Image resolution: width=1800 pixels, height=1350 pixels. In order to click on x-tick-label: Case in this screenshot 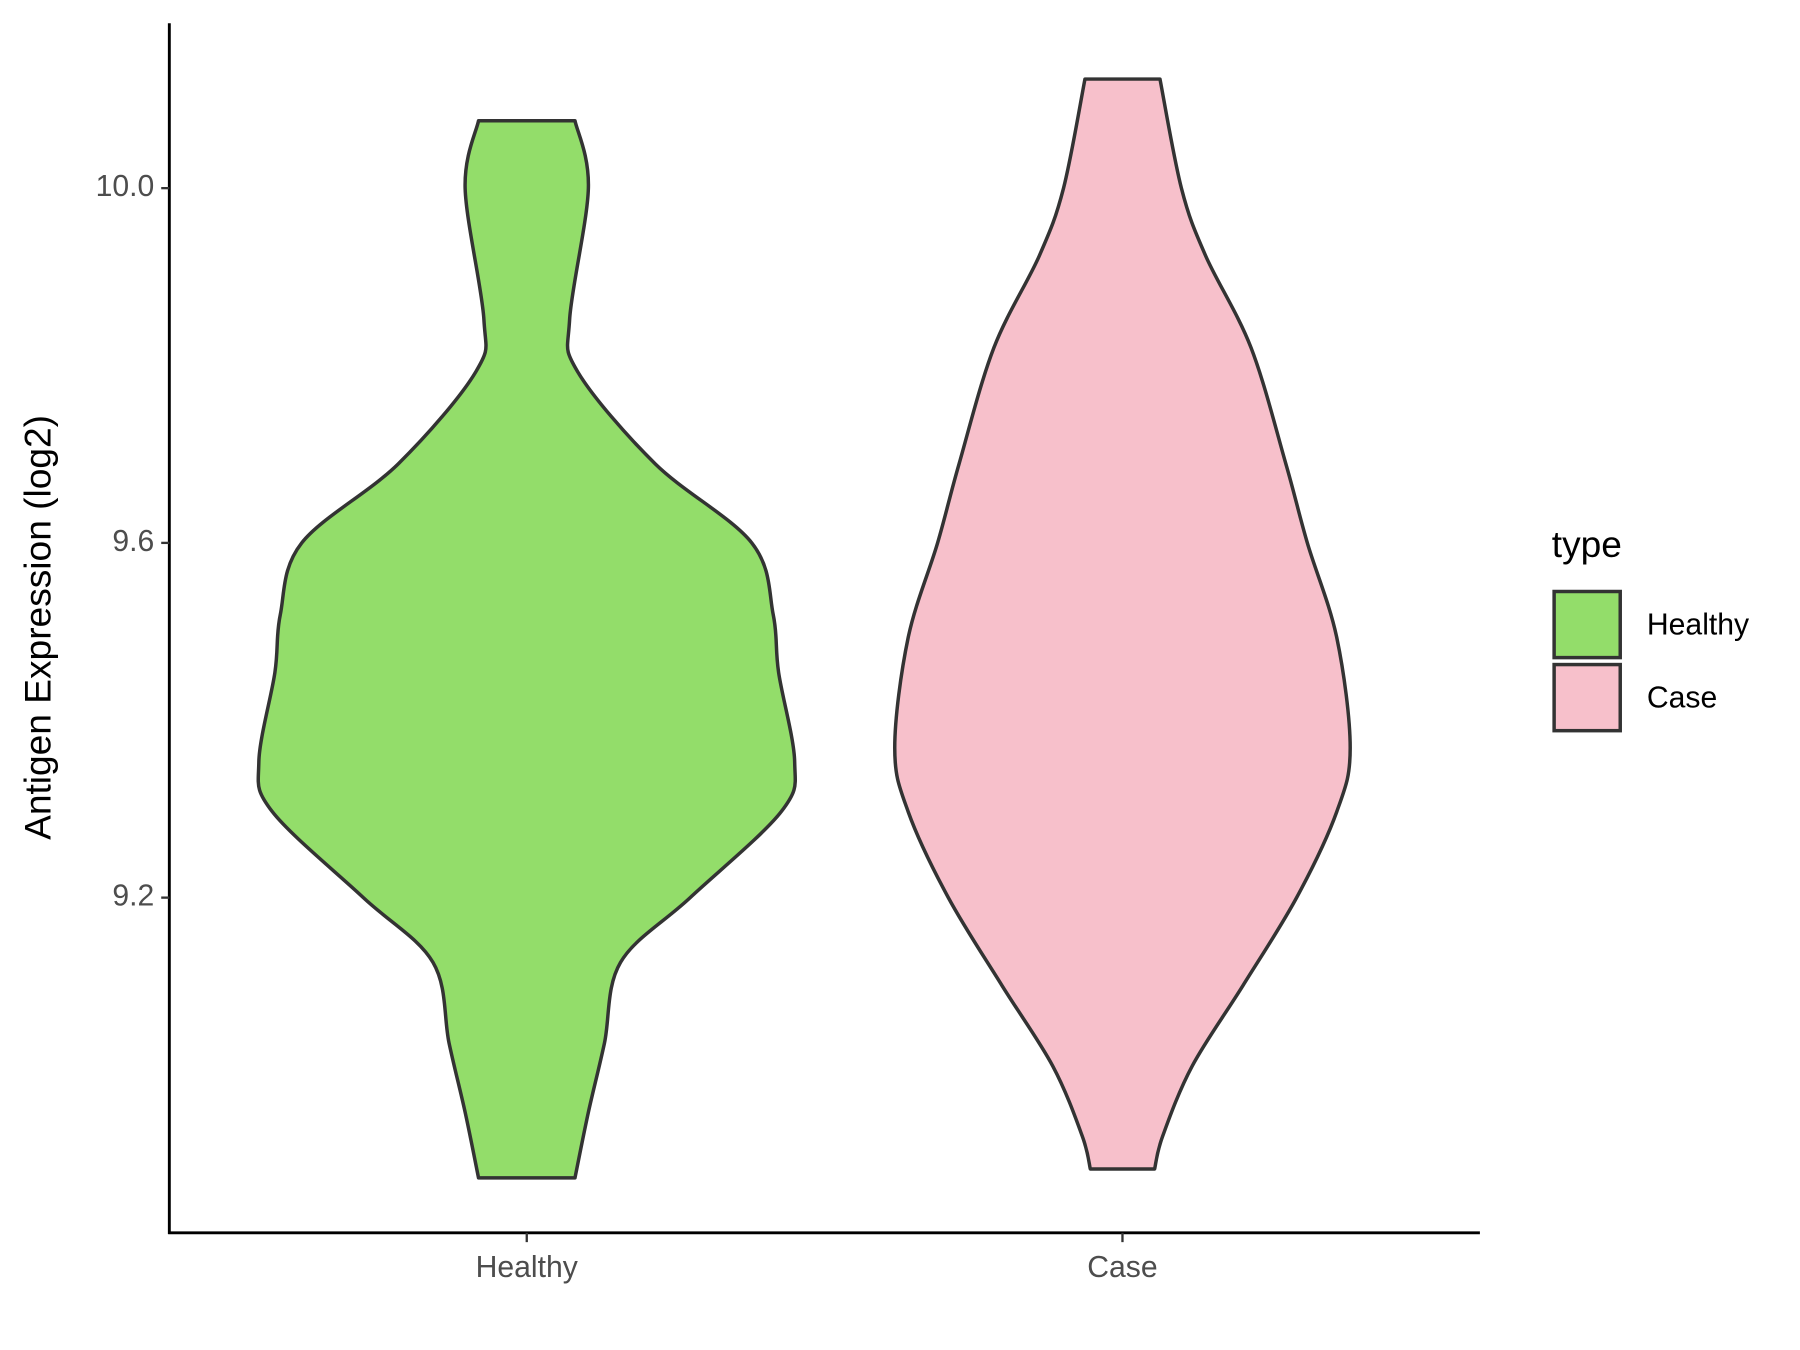, I will do `click(1122, 1267)`.